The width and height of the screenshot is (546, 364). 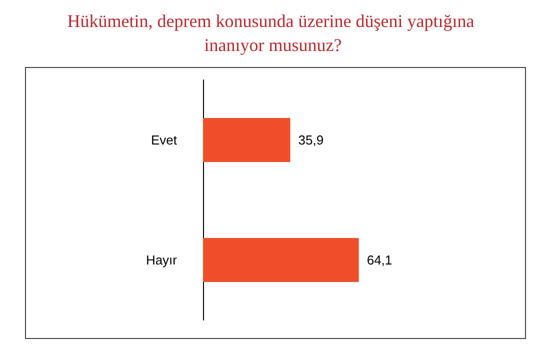 I want to click on data-label: 35,9, so click(x=311, y=140).